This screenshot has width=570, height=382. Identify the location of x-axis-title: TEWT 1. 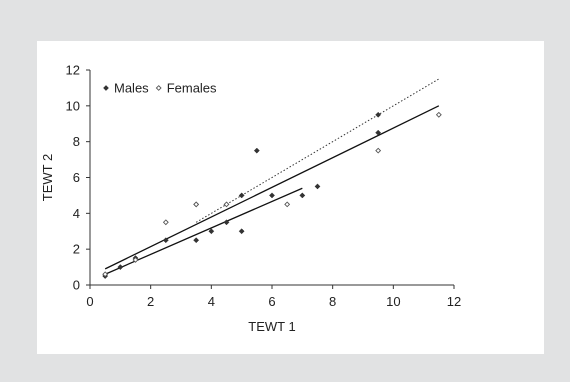
(271, 326).